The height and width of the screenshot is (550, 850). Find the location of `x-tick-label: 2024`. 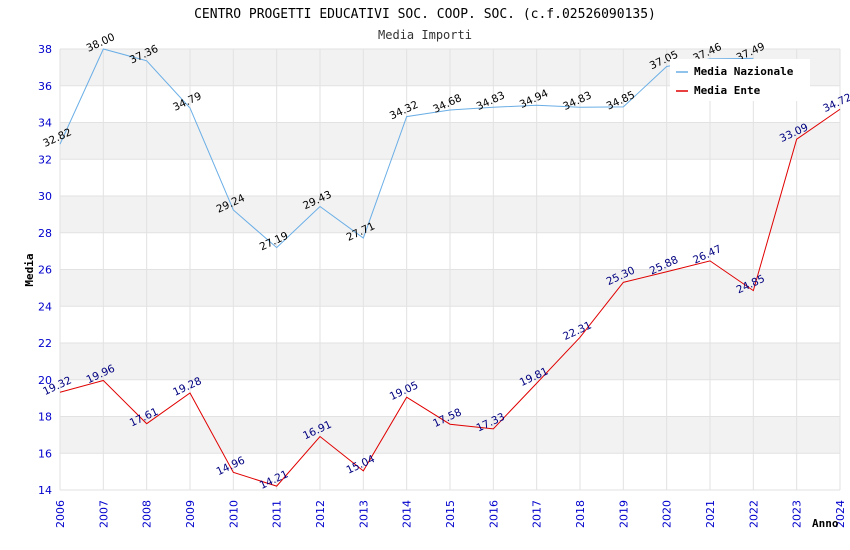

x-tick-label: 2024 is located at coordinates (840, 514).